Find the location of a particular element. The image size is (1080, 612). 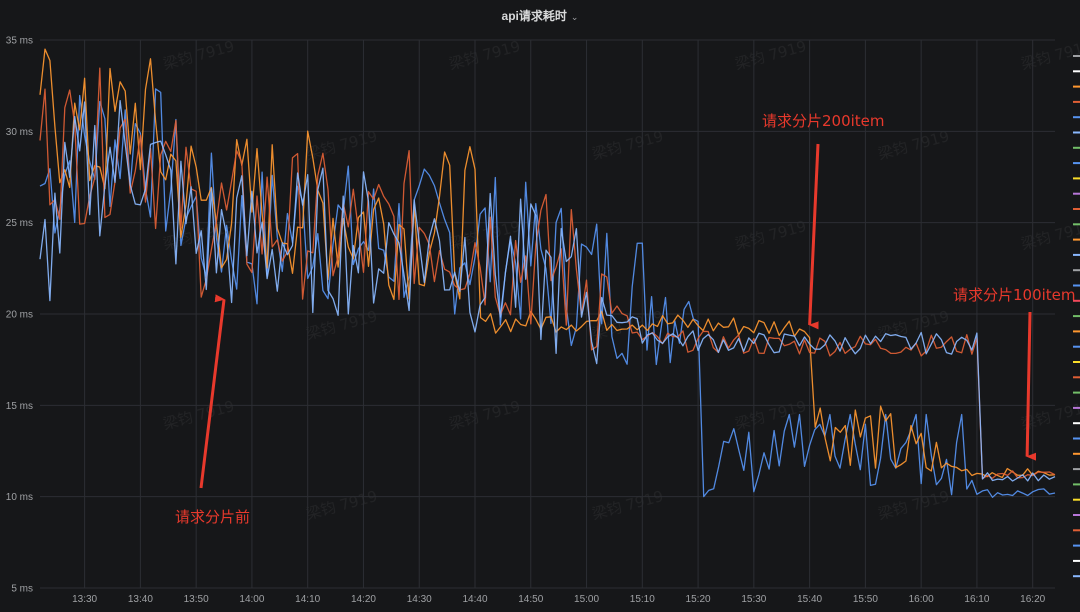

x-tick-label: 15:50 is located at coordinates (865, 599).